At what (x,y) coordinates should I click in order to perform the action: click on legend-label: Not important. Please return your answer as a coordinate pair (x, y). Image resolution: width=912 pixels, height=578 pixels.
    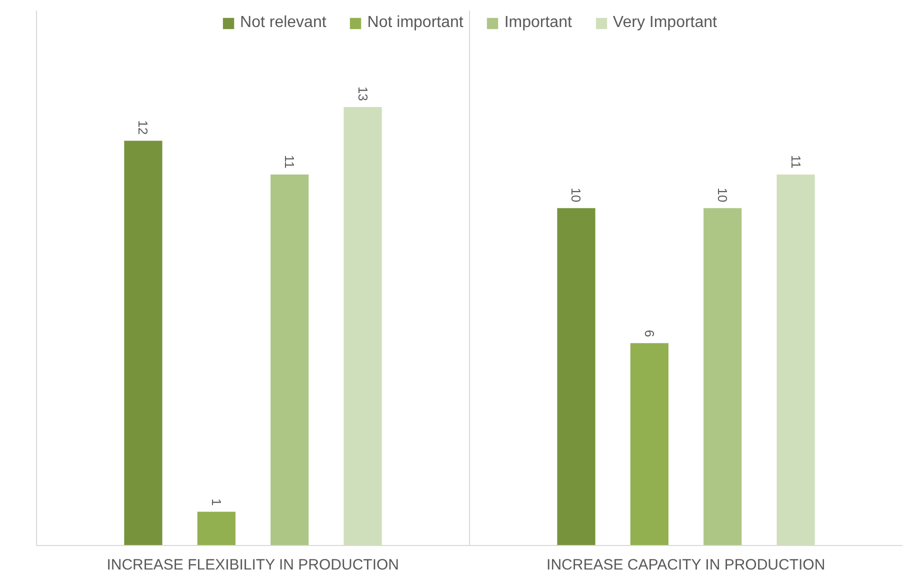
    Looking at the image, I should click on (415, 23).